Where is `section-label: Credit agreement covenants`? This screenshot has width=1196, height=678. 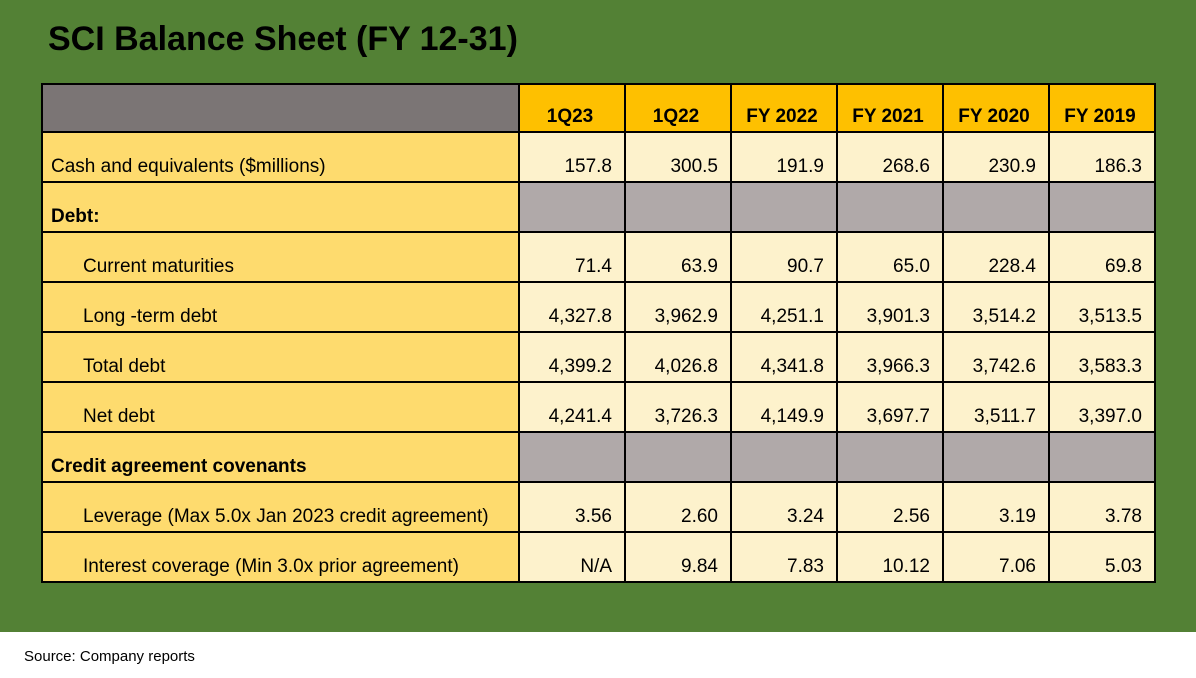
section-label: Credit agreement covenants is located at coordinates (280, 457).